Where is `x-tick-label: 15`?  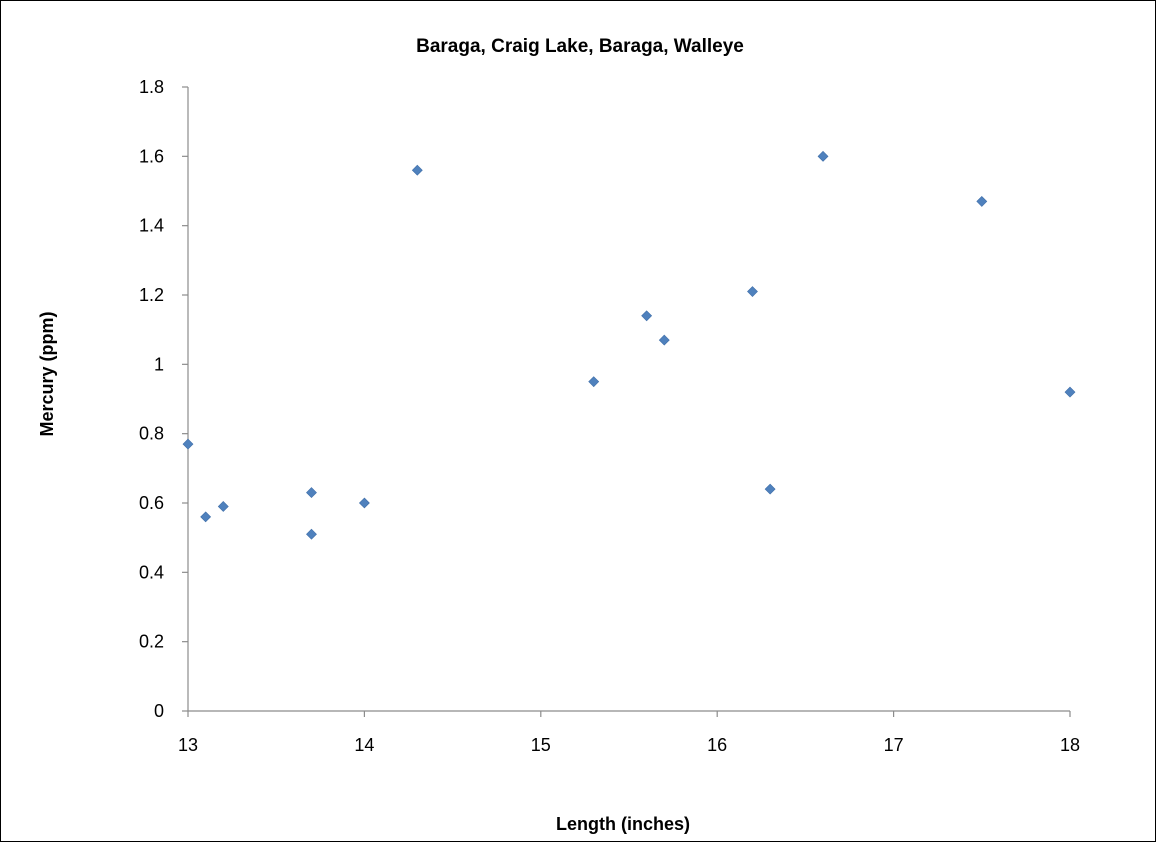
x-tick-label: 15 is located at coordinates (541, 745).